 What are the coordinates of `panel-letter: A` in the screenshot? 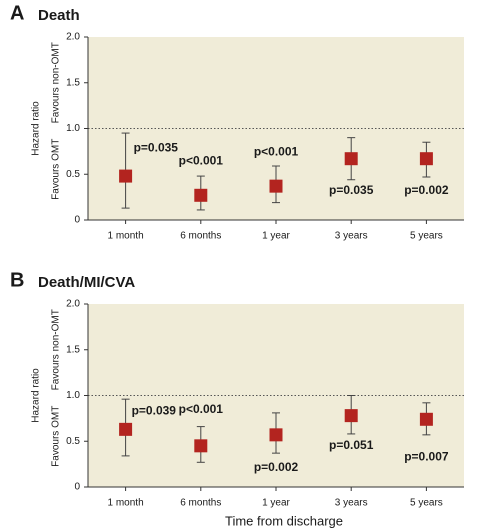 It's located at (17, 13).